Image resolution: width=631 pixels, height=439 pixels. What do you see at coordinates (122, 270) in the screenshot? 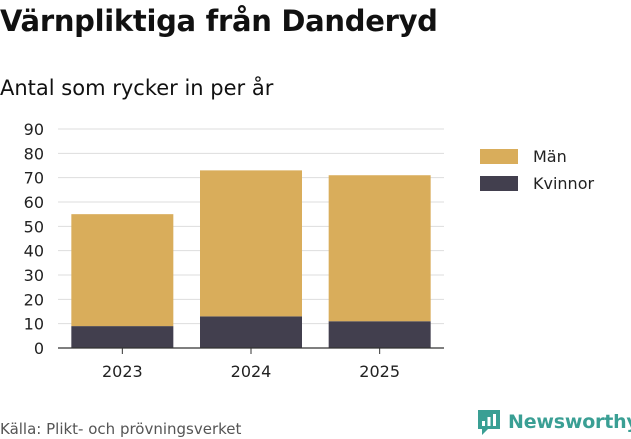
I see `bar-män-2023` at bounding box center [122, 270].